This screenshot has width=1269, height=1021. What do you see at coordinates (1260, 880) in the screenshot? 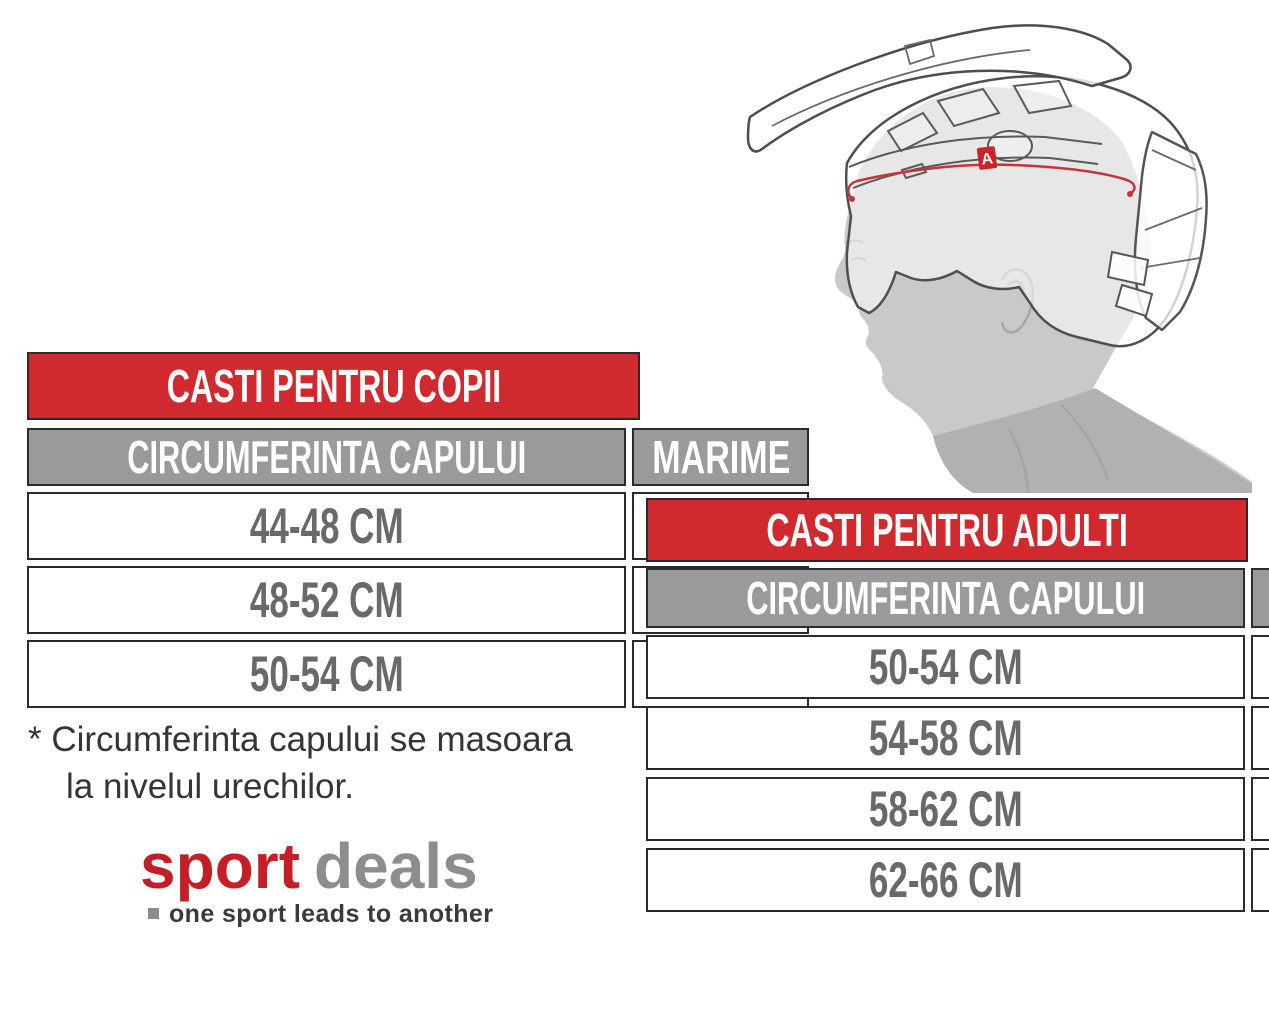
I see `adults-row-3-size: XL` at bounding box center [1260, 880].